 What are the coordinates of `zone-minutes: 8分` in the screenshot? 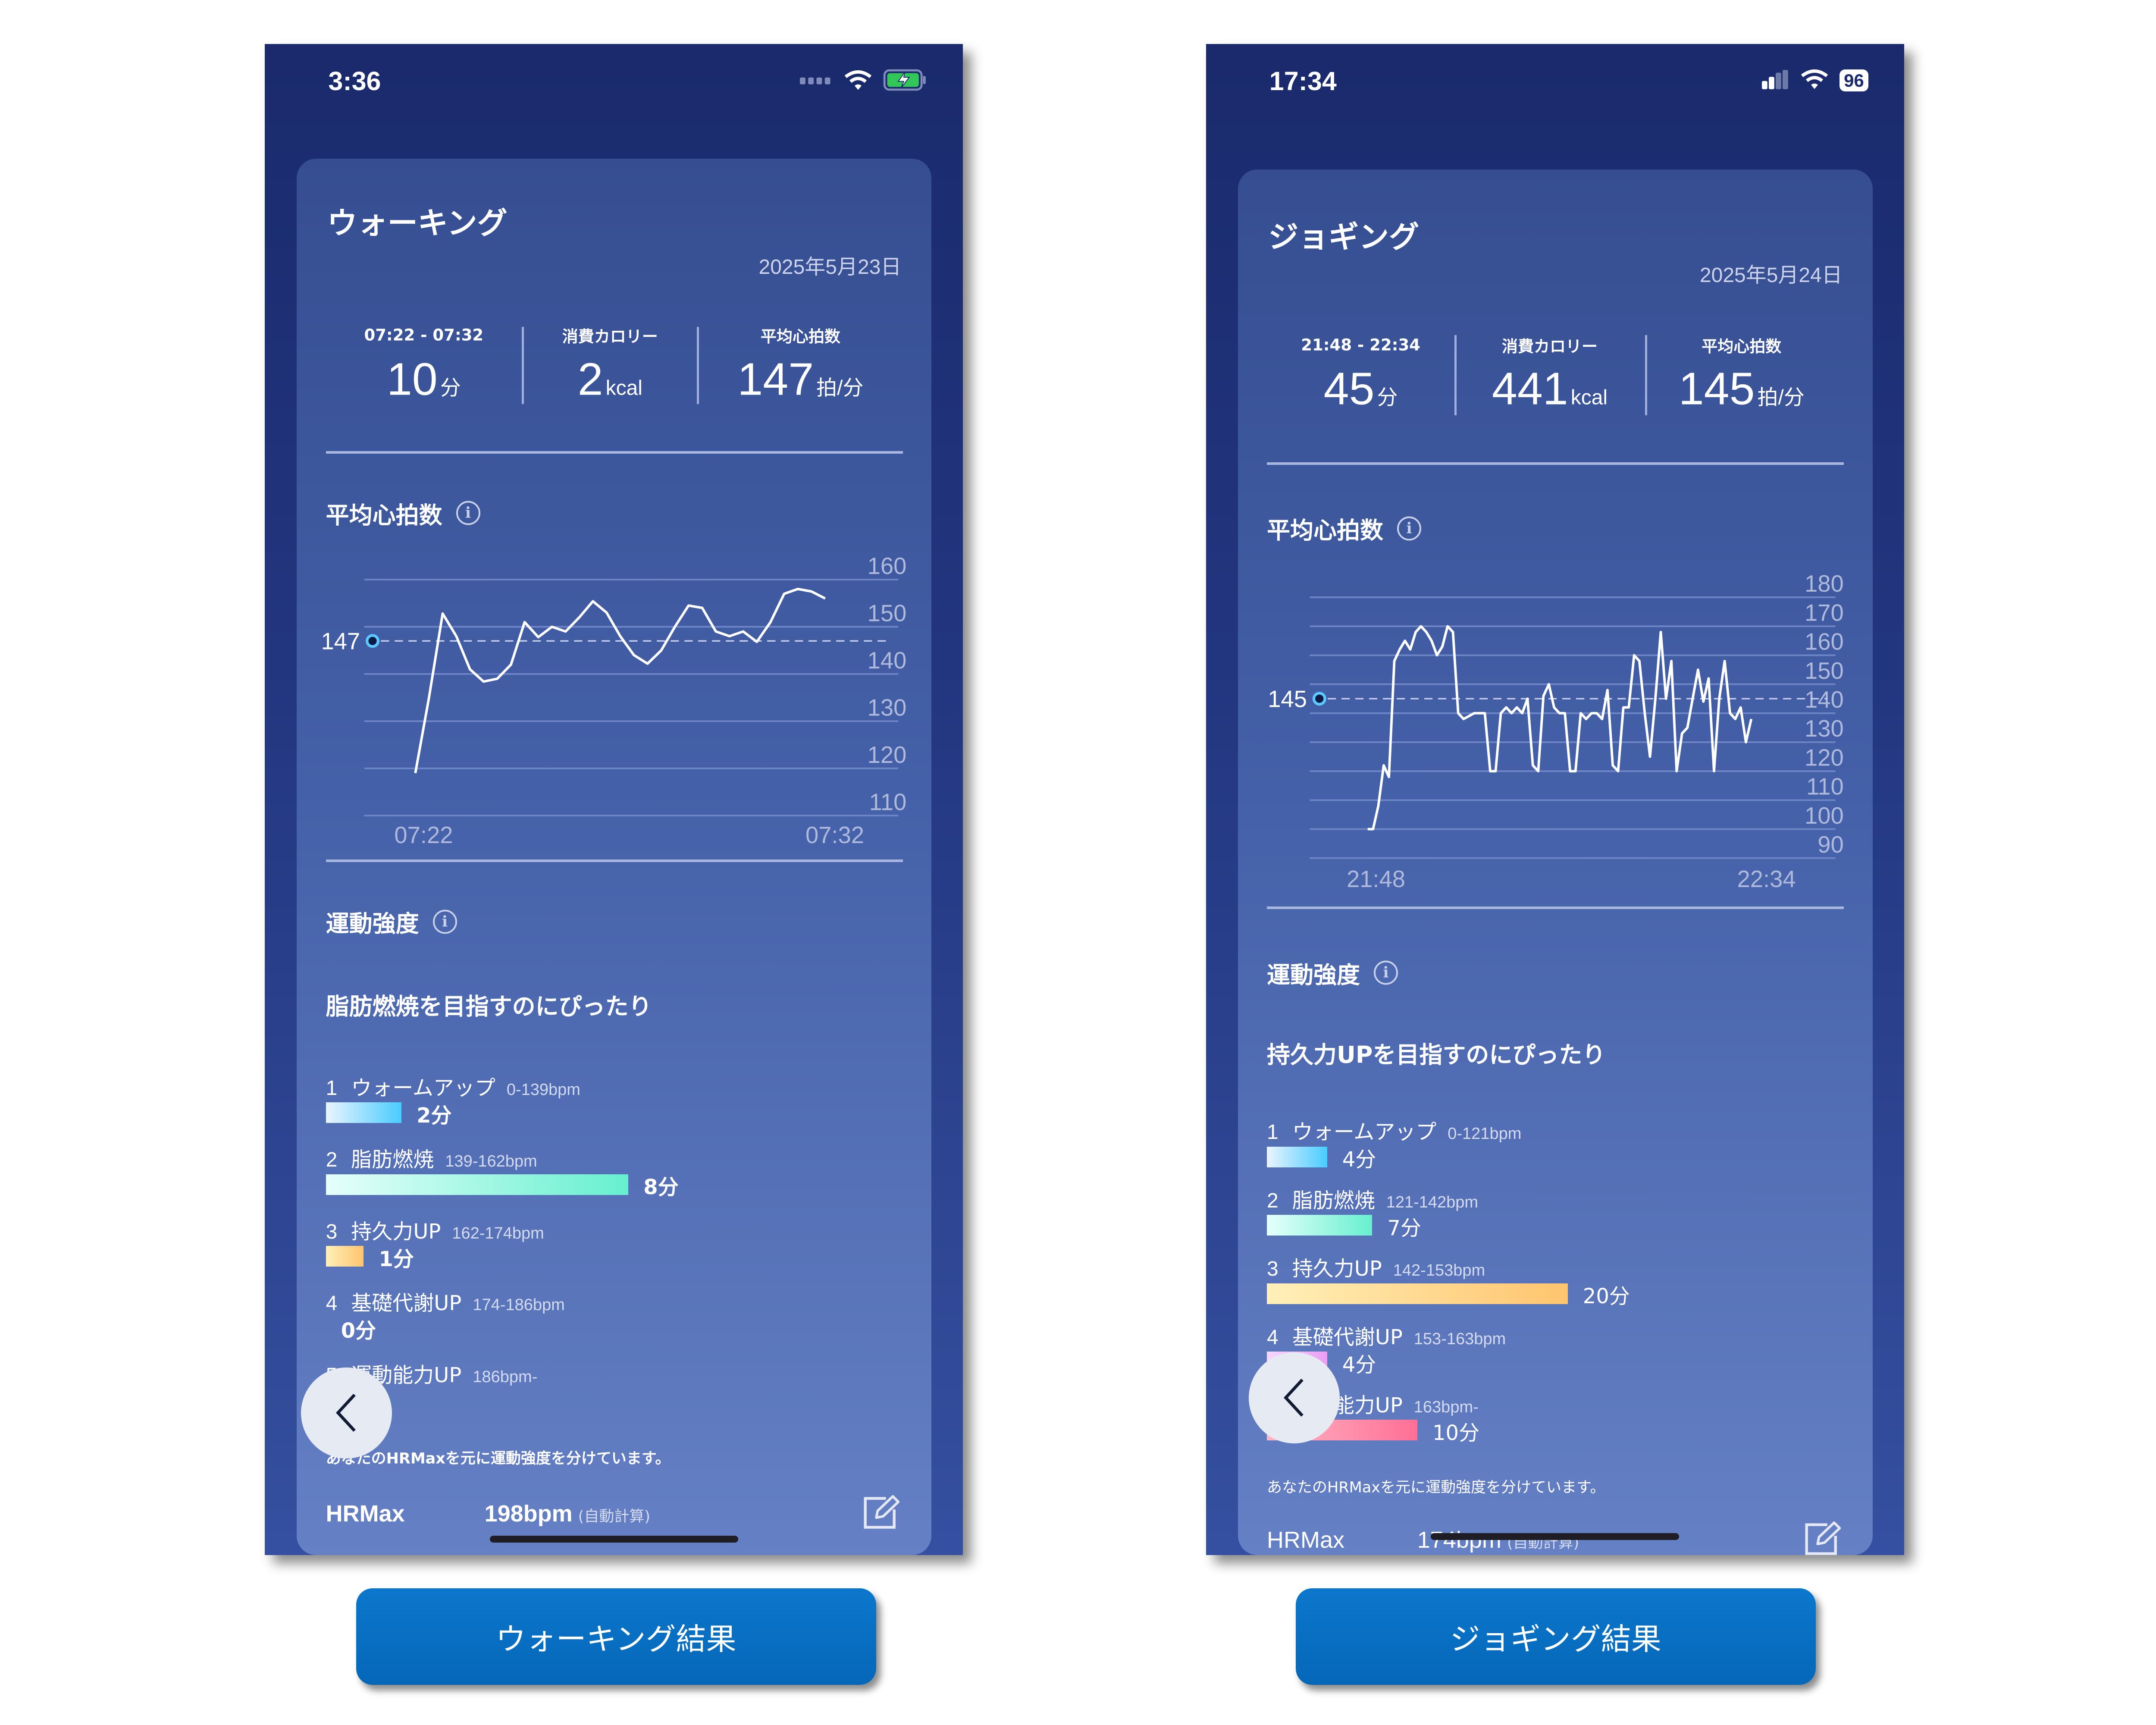 It's located at (661, 1187).